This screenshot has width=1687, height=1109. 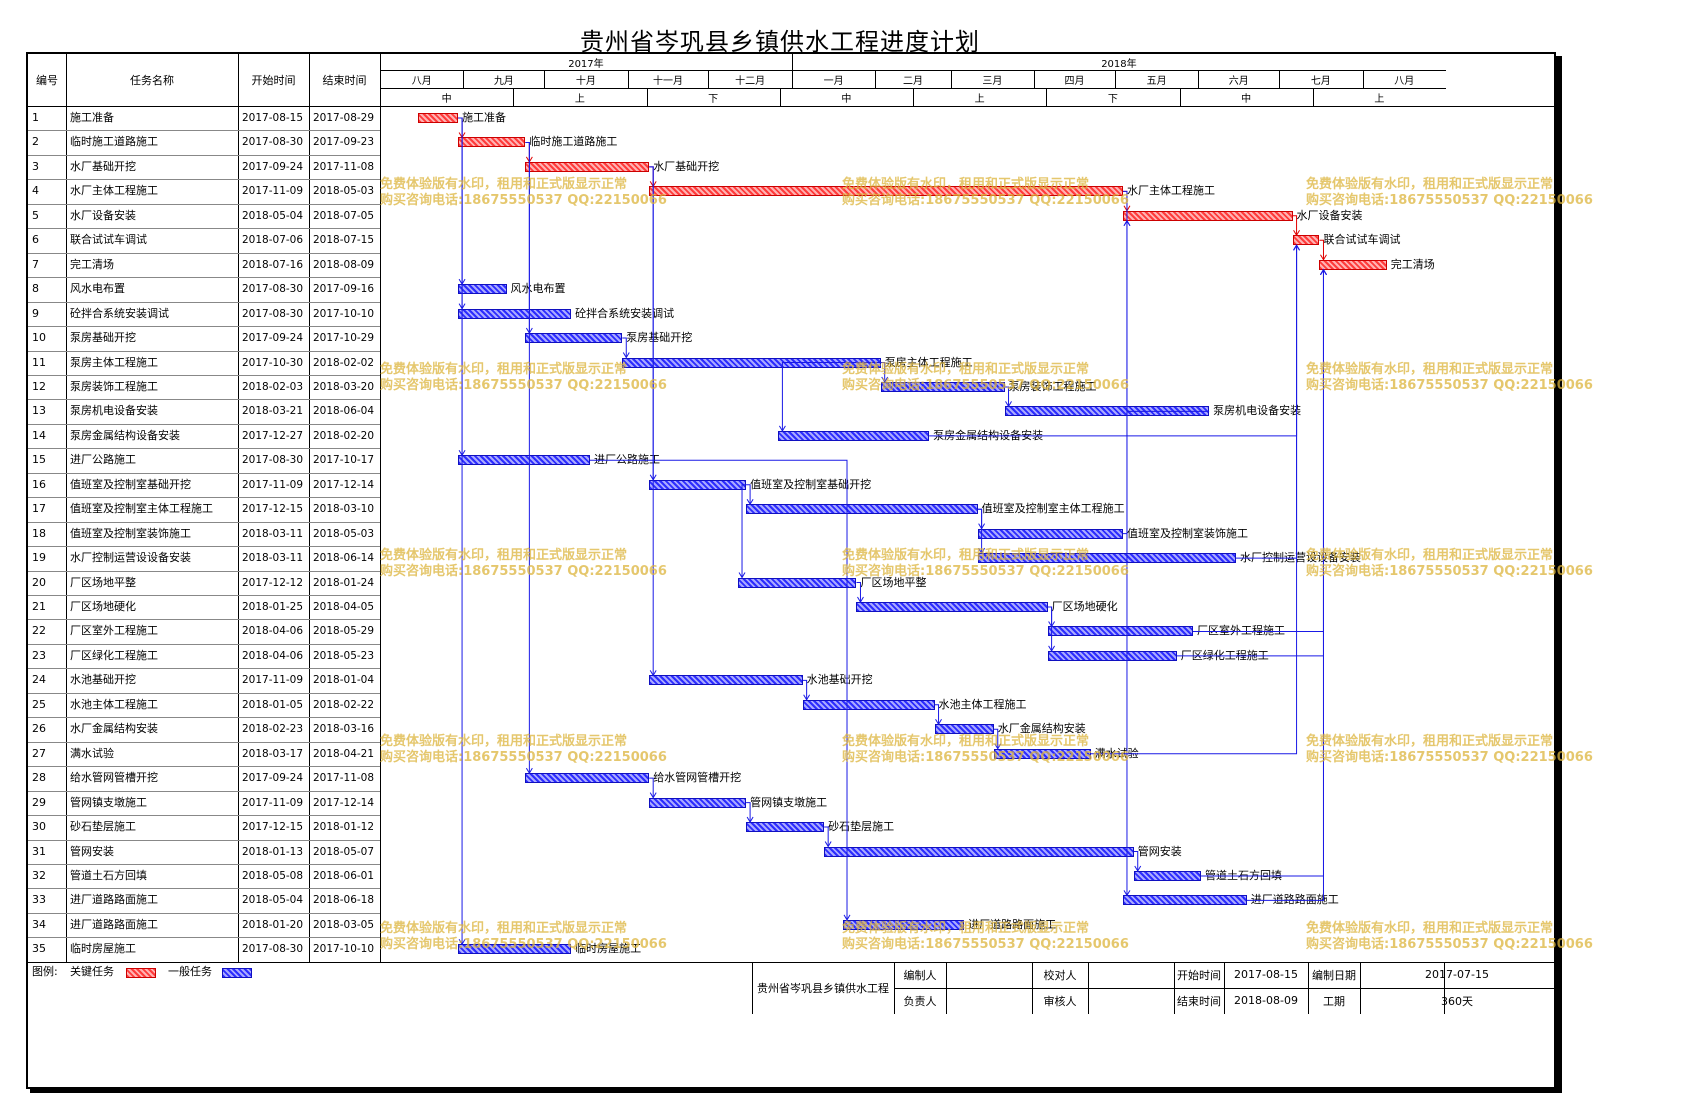 What do you see at coordinates (273, 264) in the screenshot?
I see `task-start: 2018-07-16` at bounding box center [273, 264].